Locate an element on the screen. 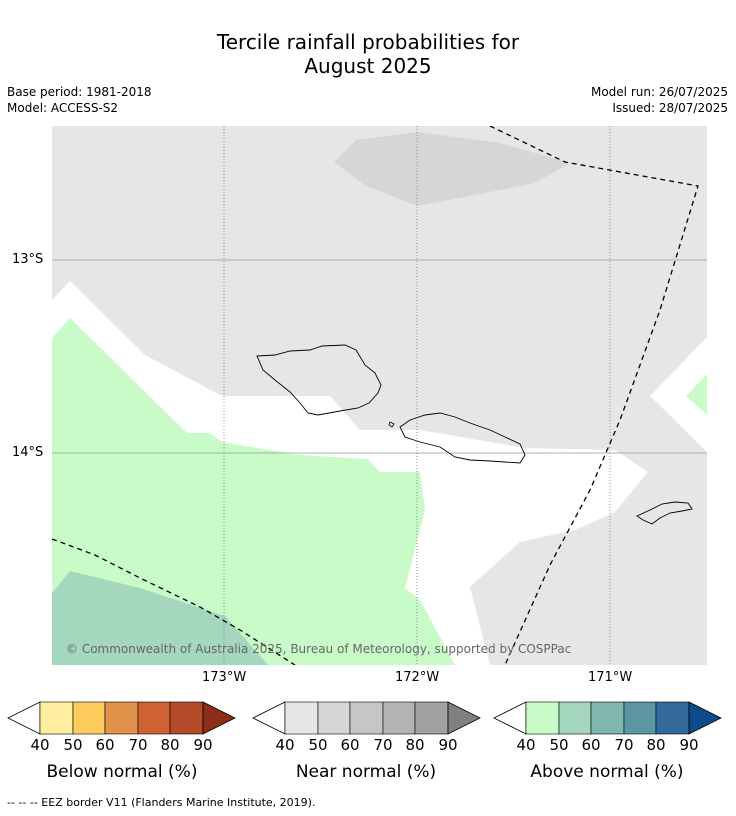  cbar-near-tick: 50 is located at coordinates (318, 745).